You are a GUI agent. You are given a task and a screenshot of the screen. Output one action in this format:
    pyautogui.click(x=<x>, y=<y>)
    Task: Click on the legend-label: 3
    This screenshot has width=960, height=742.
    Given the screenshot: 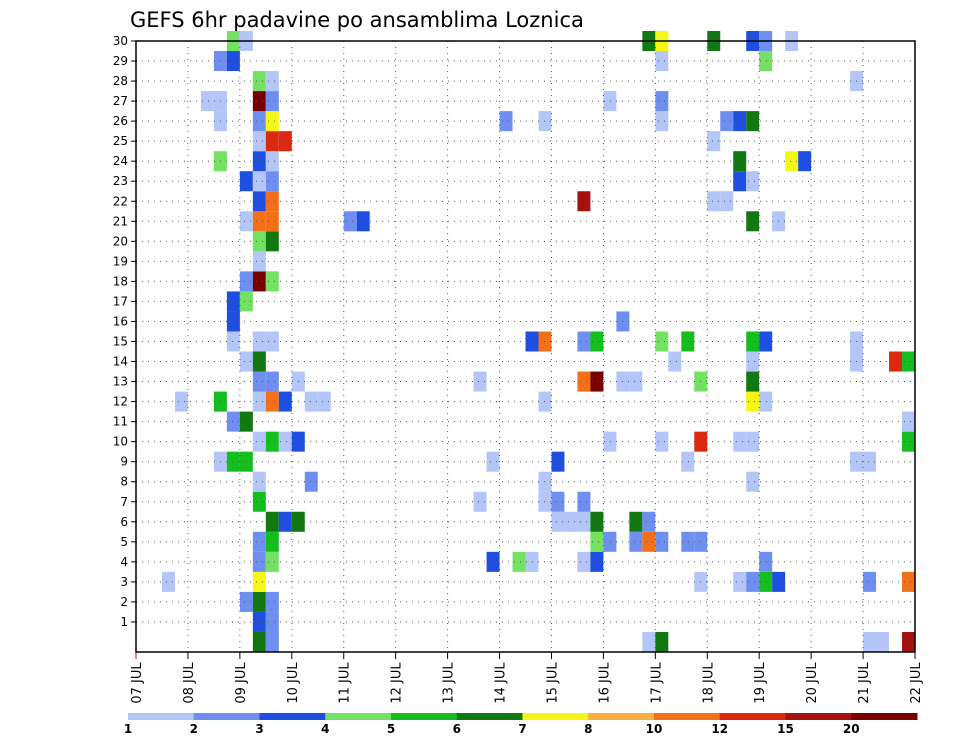 What is the action you would take?
    pyautogui.click(x=259, y=729)
    